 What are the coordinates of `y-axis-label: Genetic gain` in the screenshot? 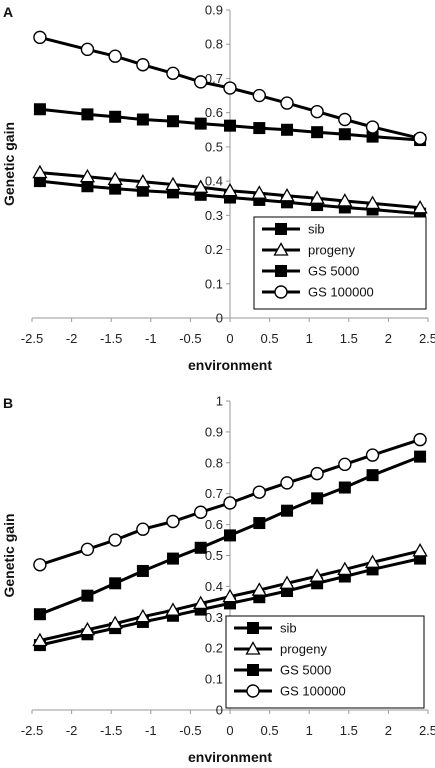 It's located at (9, 555).